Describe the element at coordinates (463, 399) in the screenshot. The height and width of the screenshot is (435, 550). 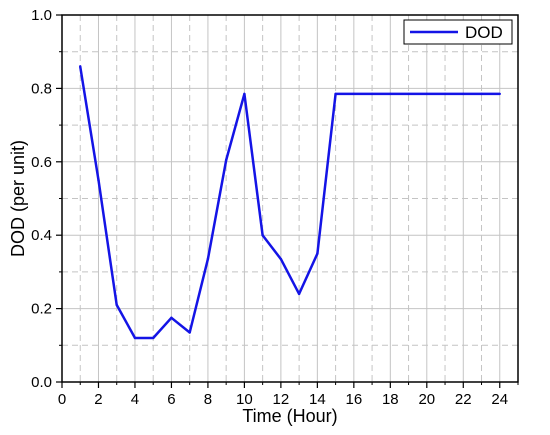
I see `x-tick-label: 22` at that location.